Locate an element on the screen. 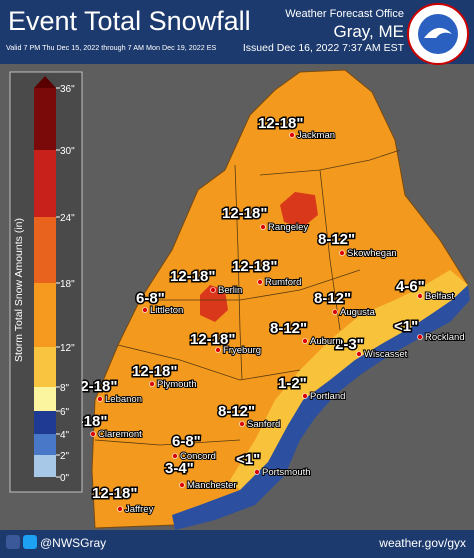 The image size is (474, 558). city-label: Rumford is located at coordinates (283, 282).